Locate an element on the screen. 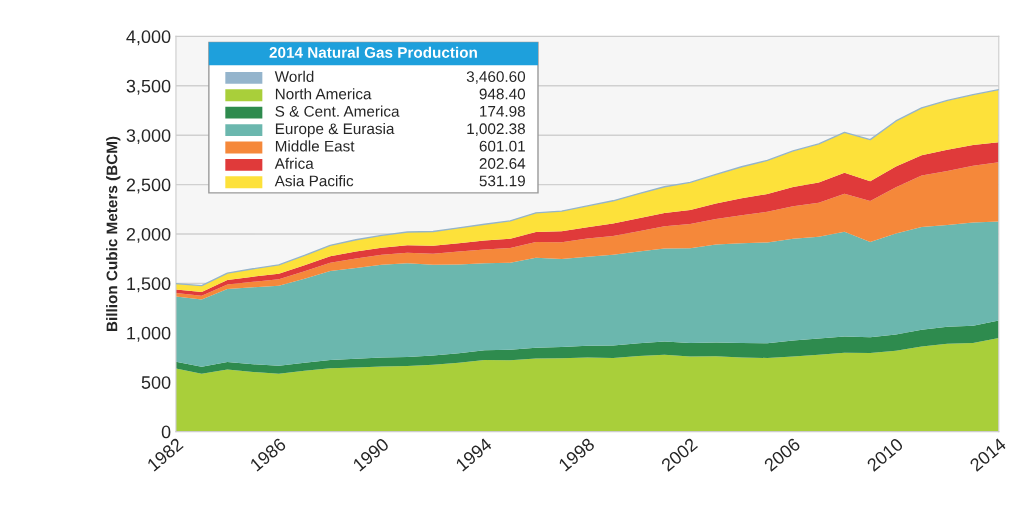  legend-label: S & Cent. America is located at coordinates (337, 111).